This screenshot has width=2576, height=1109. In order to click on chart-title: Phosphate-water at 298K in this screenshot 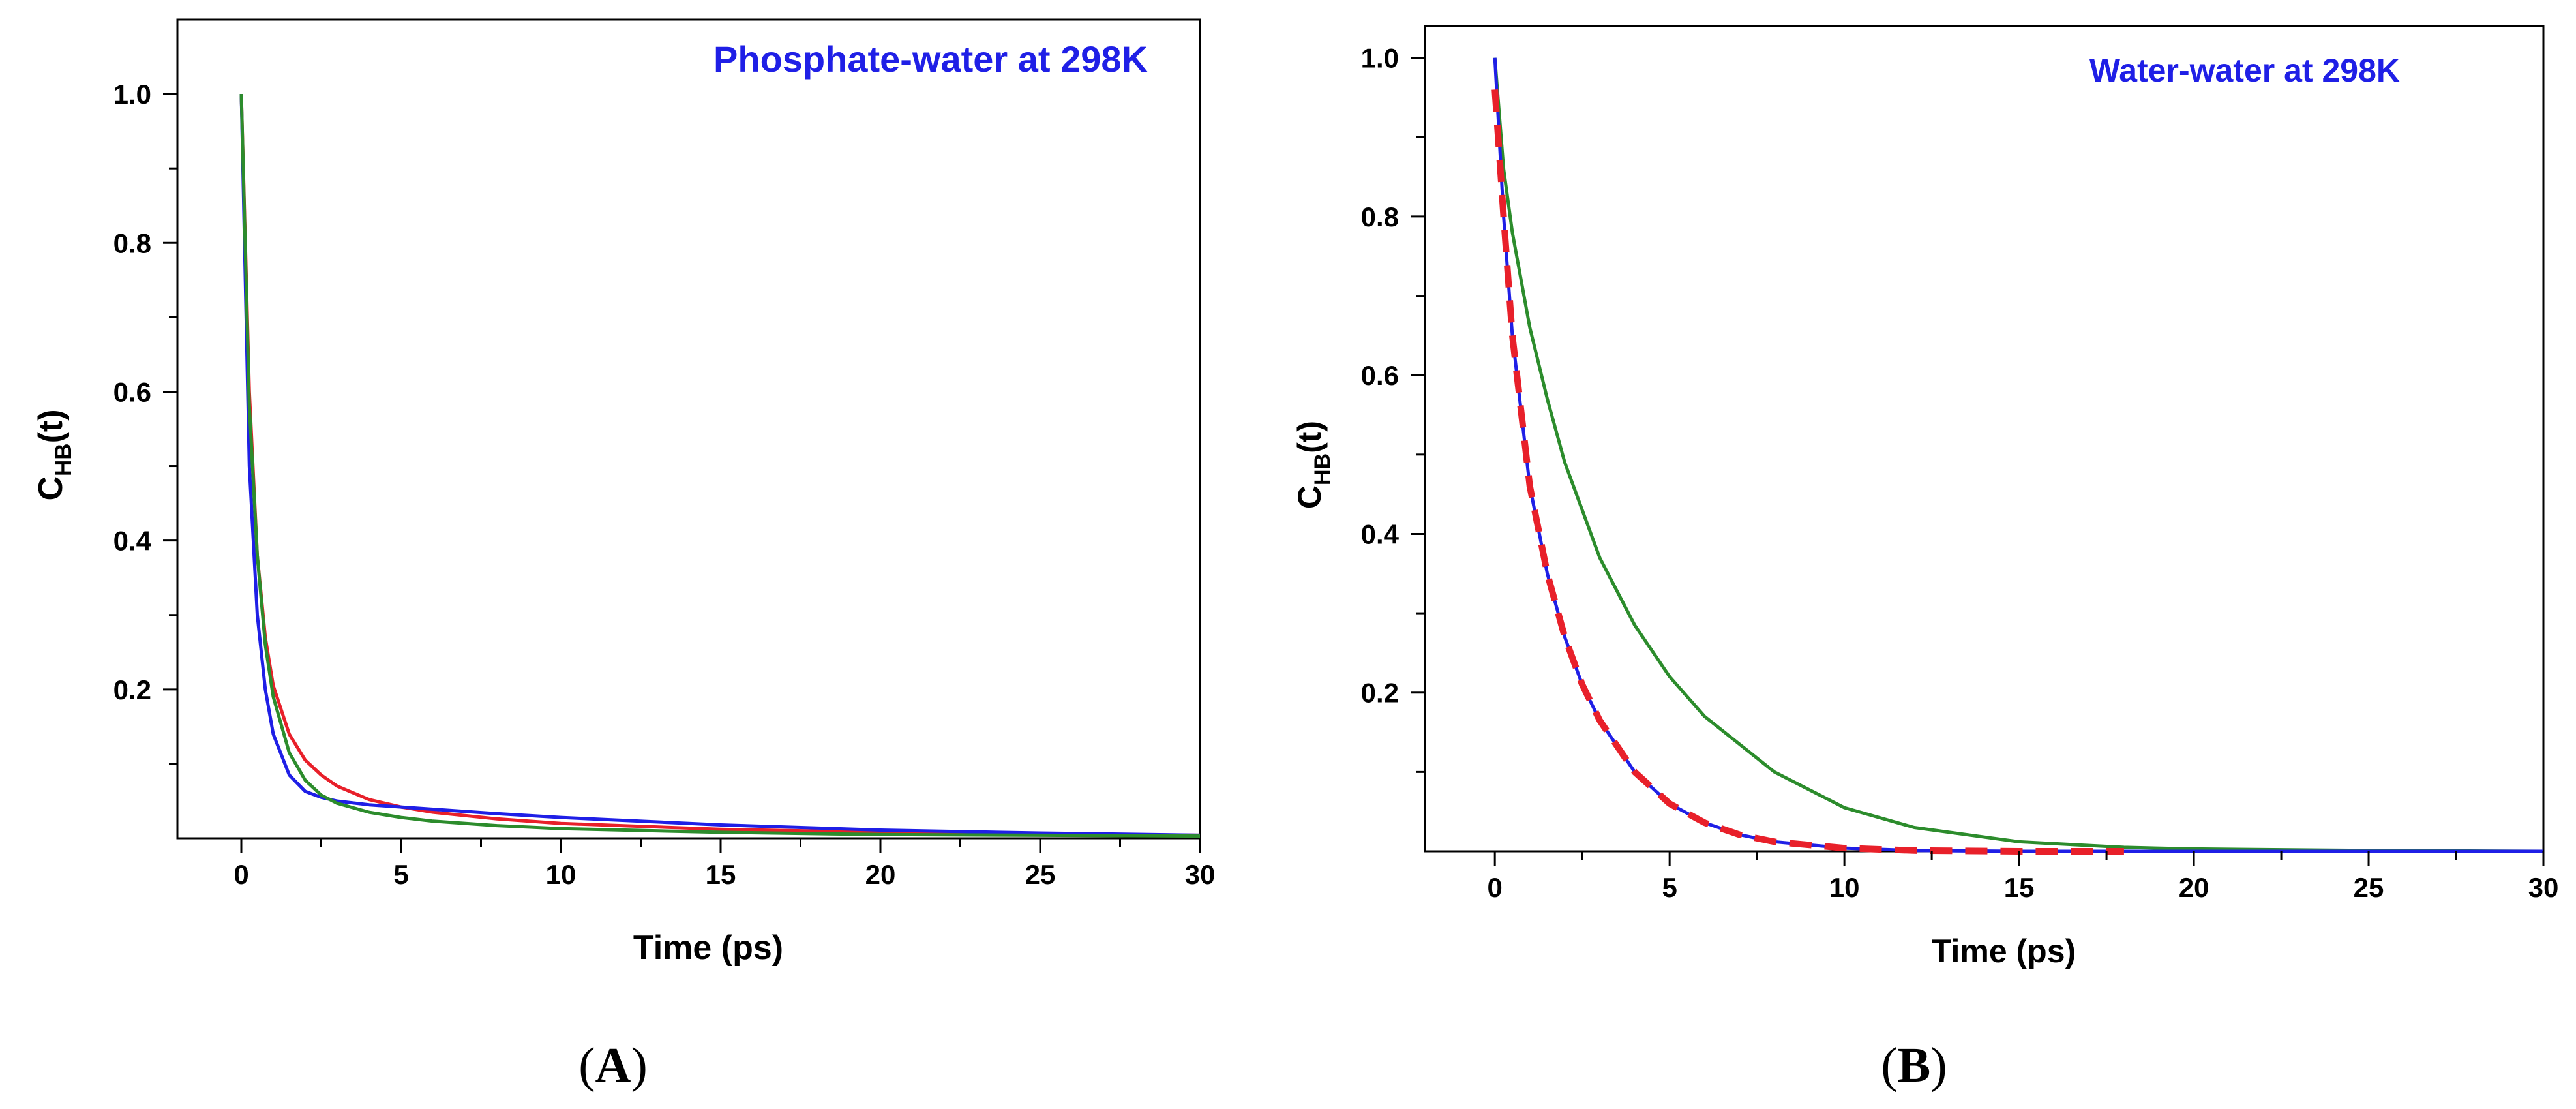, I will do `click(930, 59)`.